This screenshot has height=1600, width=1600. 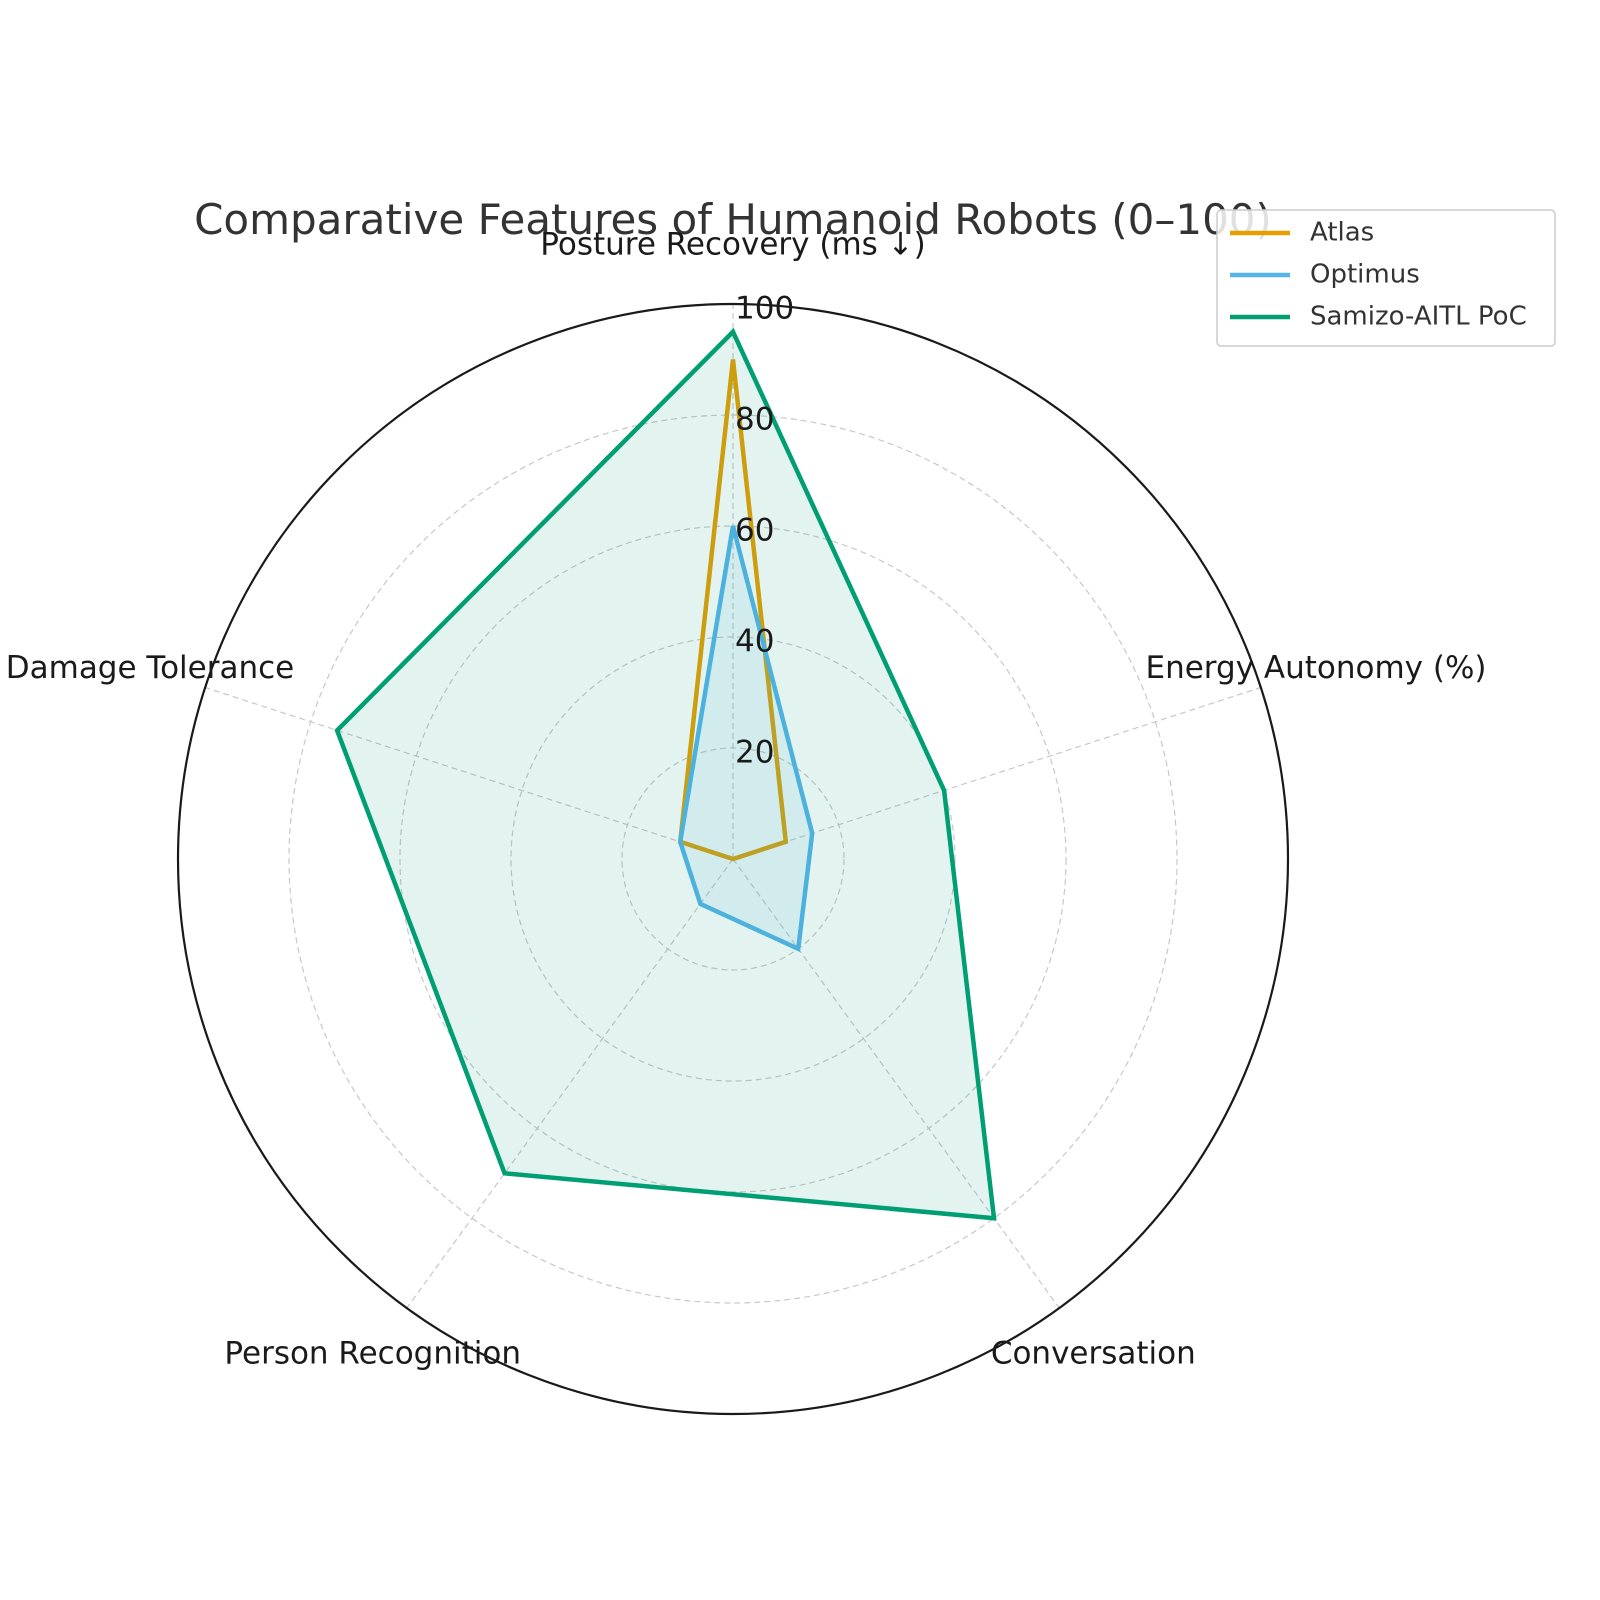 What do you see at coordinates (372, 1353) in the screenshot?
I see `axis-label: Person Recognition` at bounding box center [372, 1353].